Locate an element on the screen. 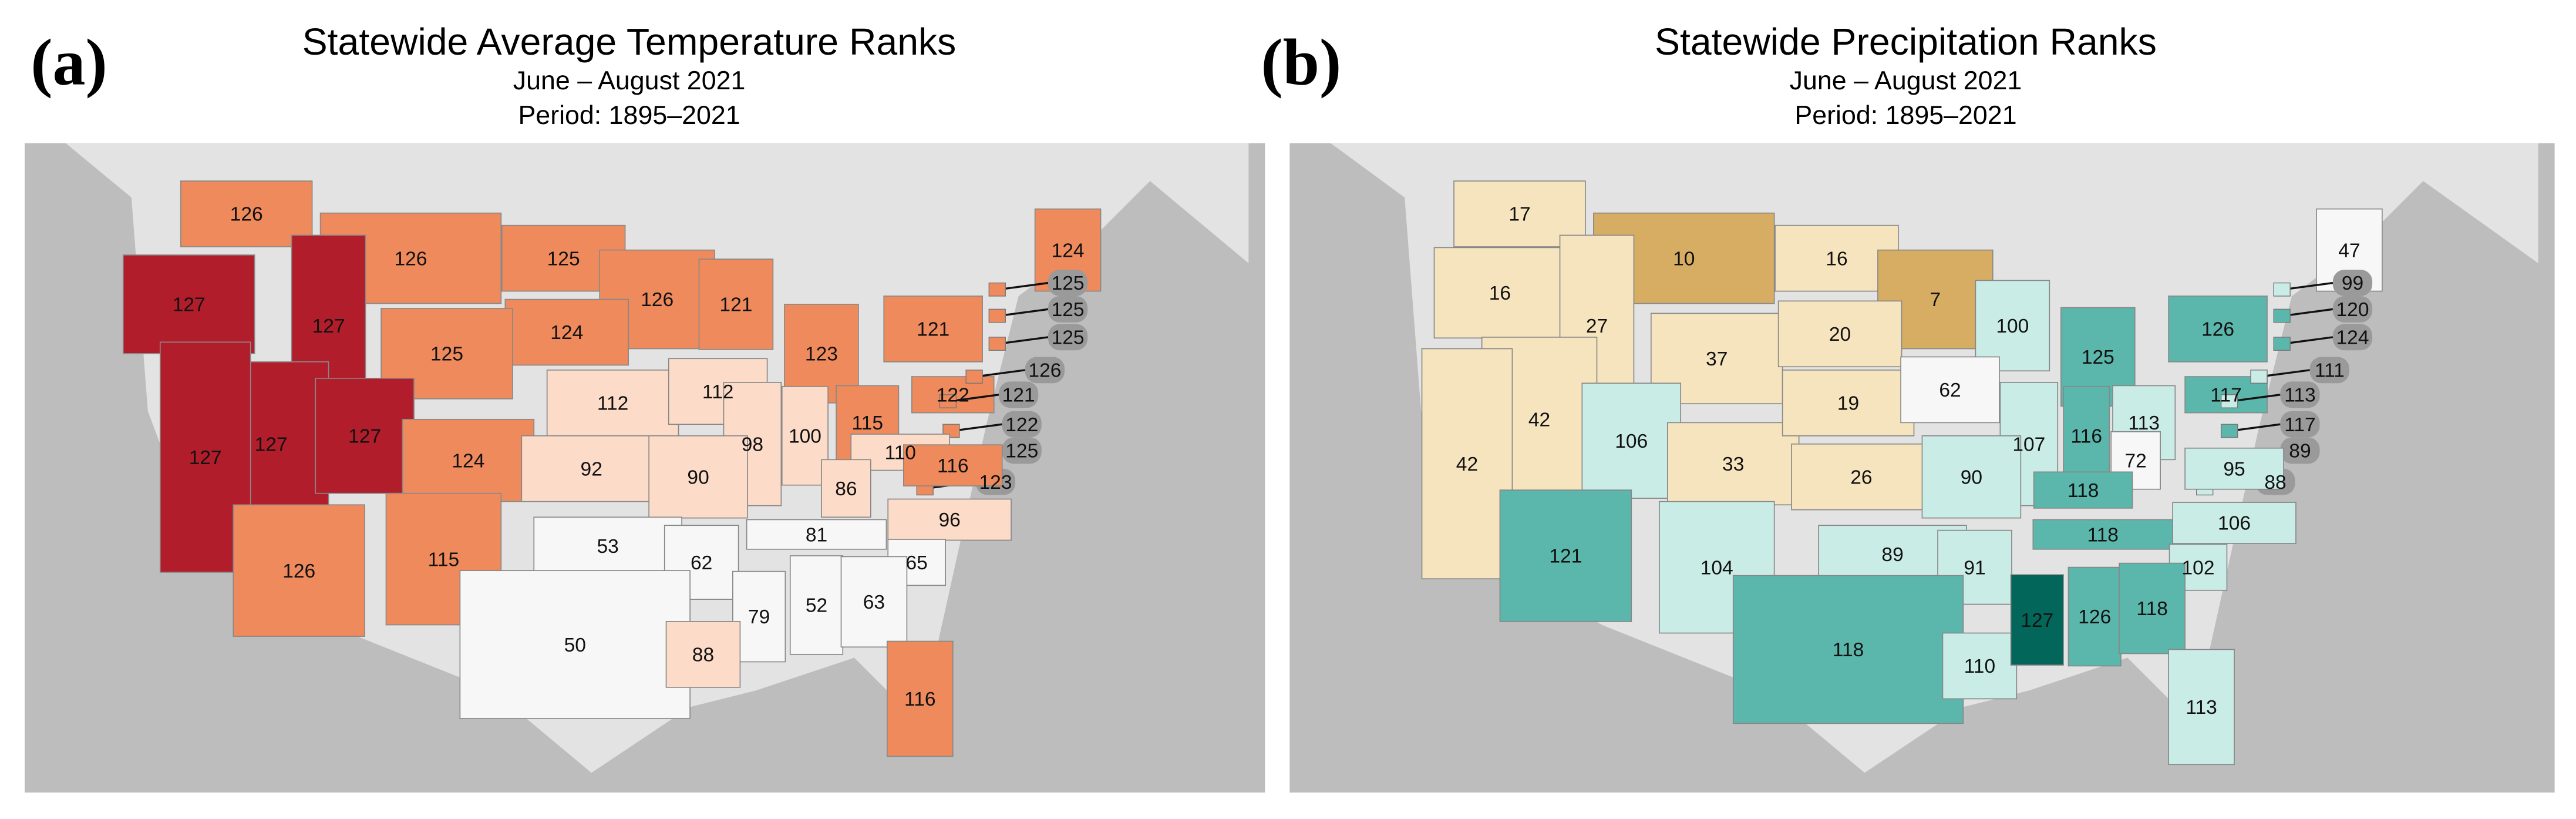 Image resolution: width=2576 pixels, height=819 pixels. rank-label: 113 is located at coordinates (2300, 395).